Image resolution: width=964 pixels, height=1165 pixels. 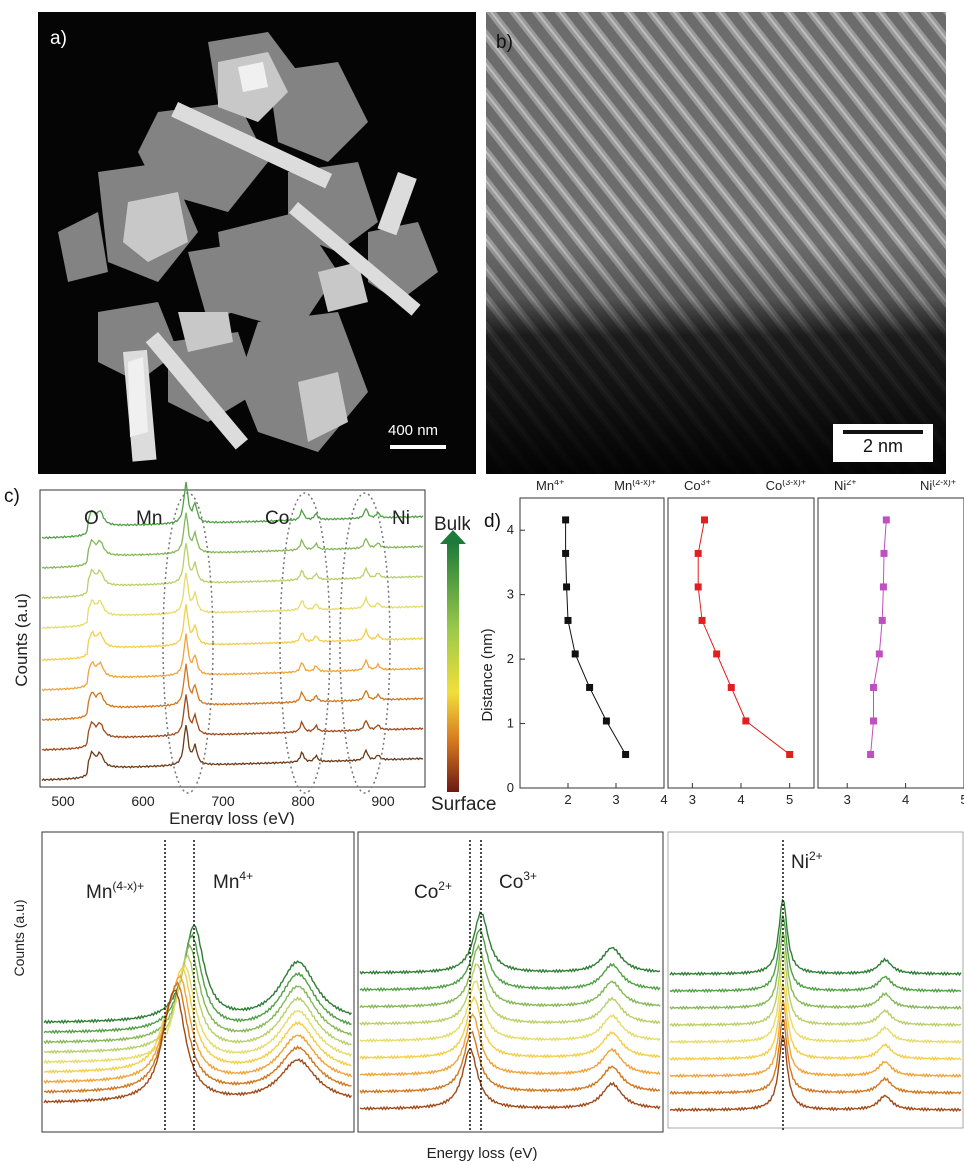 What do you see at coordinates (232, 817) in the screenshot?
I see `c-xlabel: Energy loss (eV)` at bounding box center [232, 817].